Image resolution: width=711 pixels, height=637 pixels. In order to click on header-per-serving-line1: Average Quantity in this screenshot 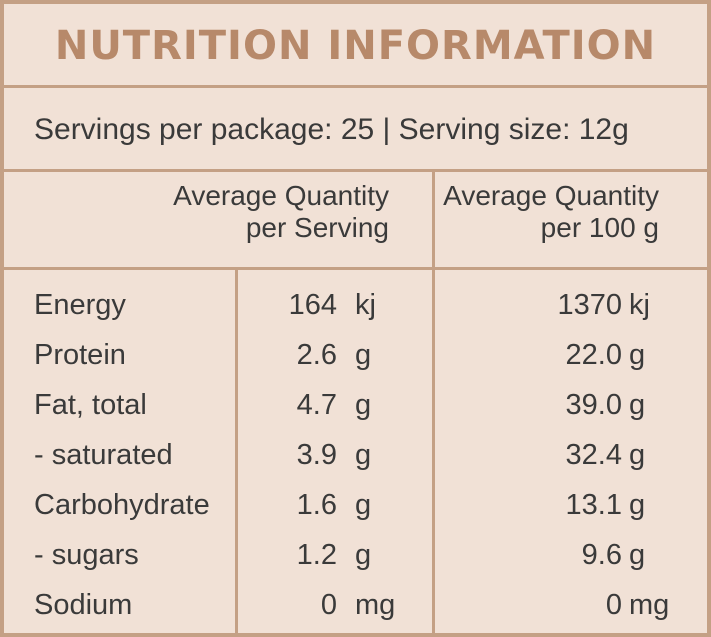, I will do `click(281, 195)`.